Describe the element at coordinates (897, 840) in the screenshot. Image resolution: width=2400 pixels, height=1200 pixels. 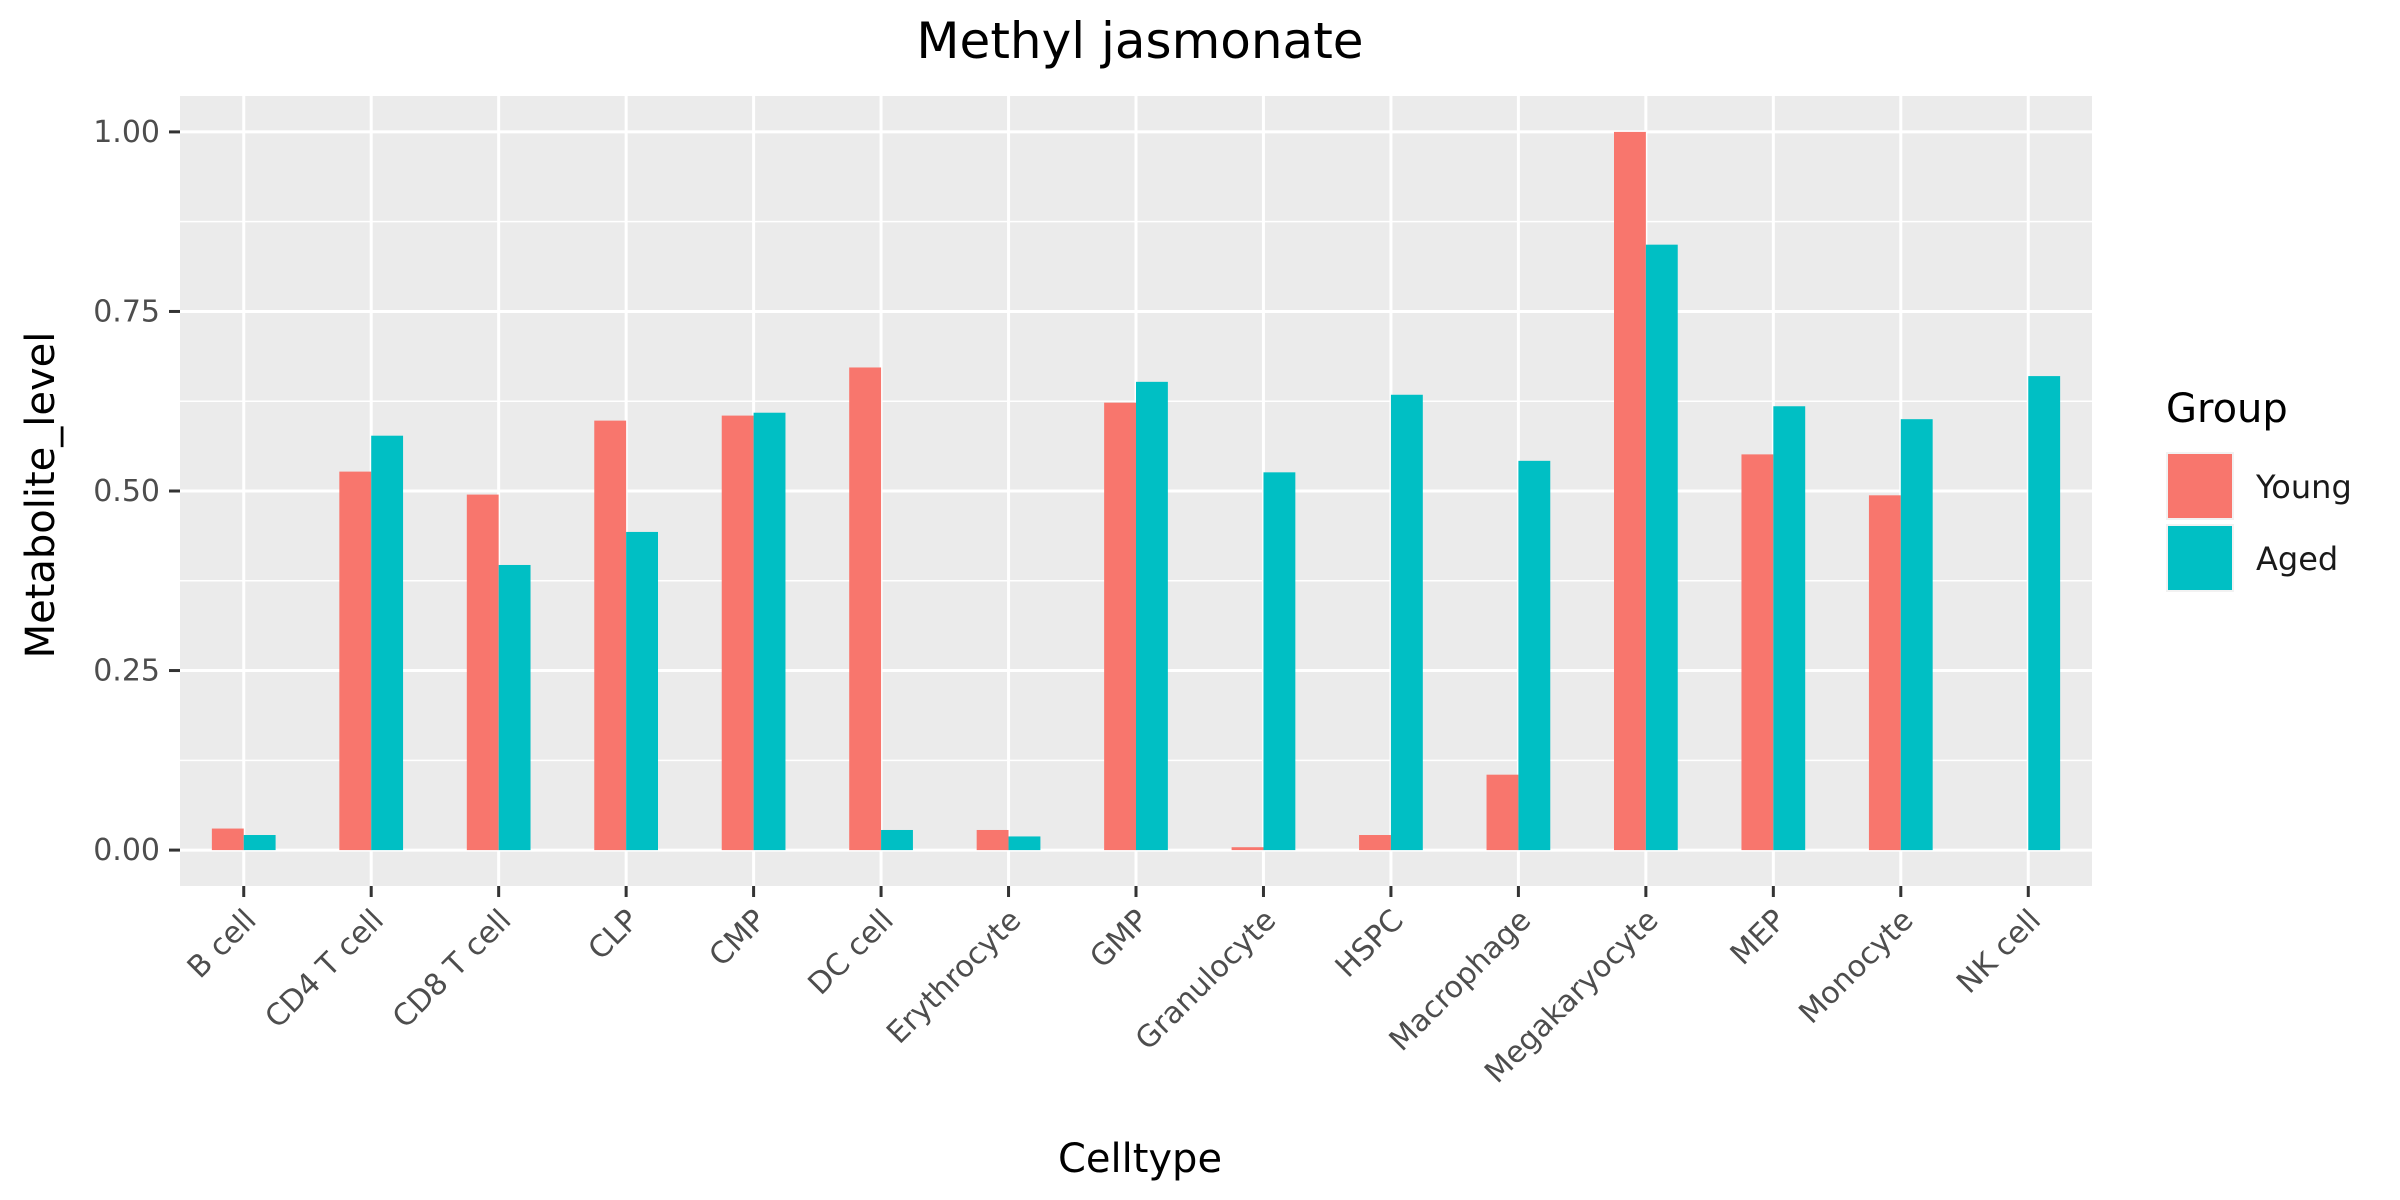
I see `bar-aged-dc-cell` at that location.